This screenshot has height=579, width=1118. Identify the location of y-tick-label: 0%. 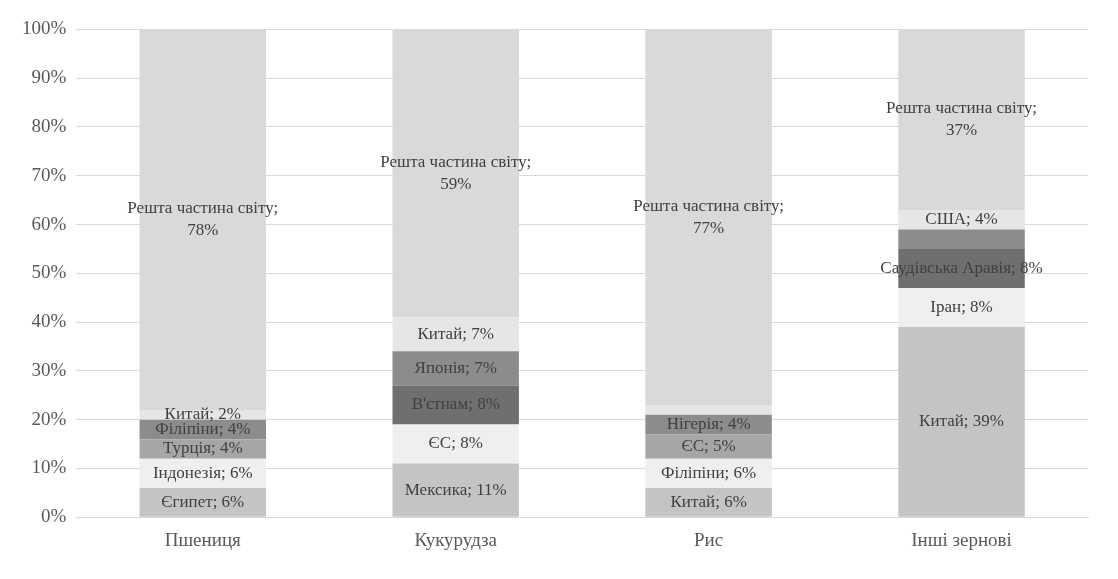
(54, 516).